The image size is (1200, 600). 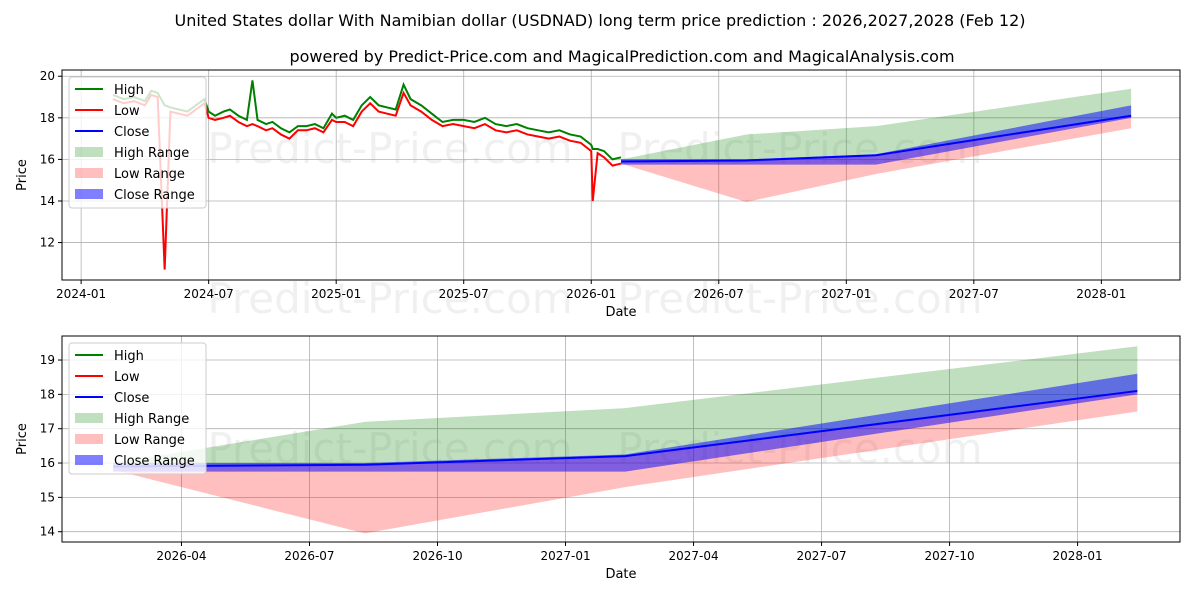 What do you see at coordinates (47, 429) in the screenshot?
I see `y-tick-label: 17` at bounding box center [47, 429].